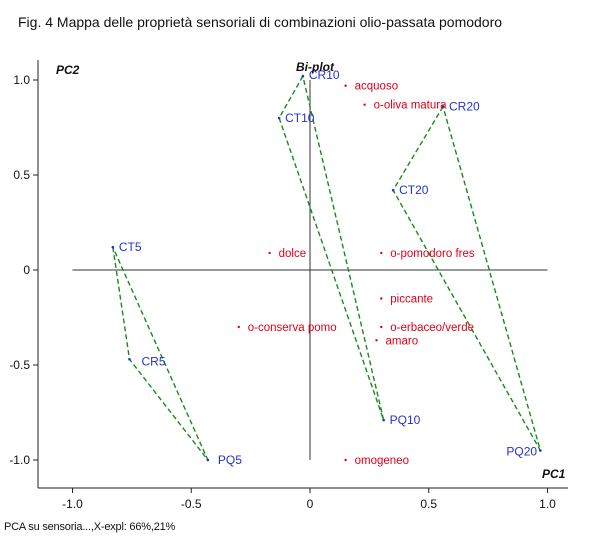  I want to click on sample-label: CR20, so click(464, 107).